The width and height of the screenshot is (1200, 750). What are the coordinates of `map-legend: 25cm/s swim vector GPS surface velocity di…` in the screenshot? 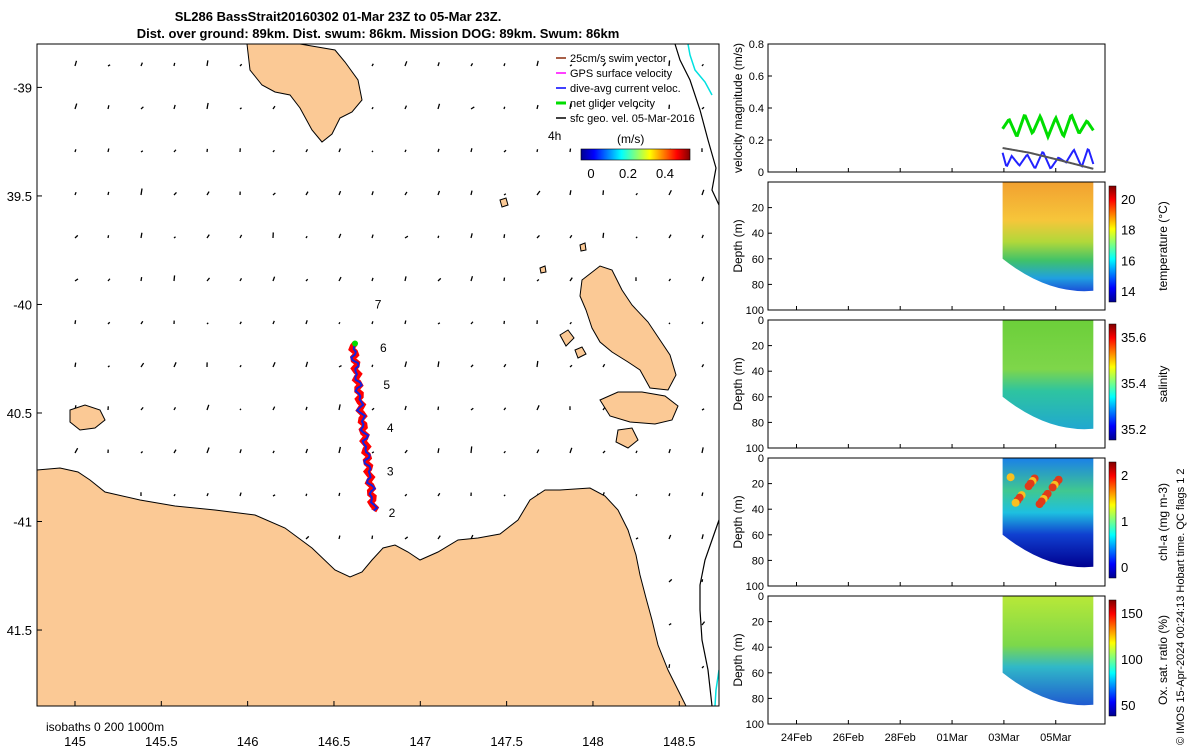 It's located at (621, 117).